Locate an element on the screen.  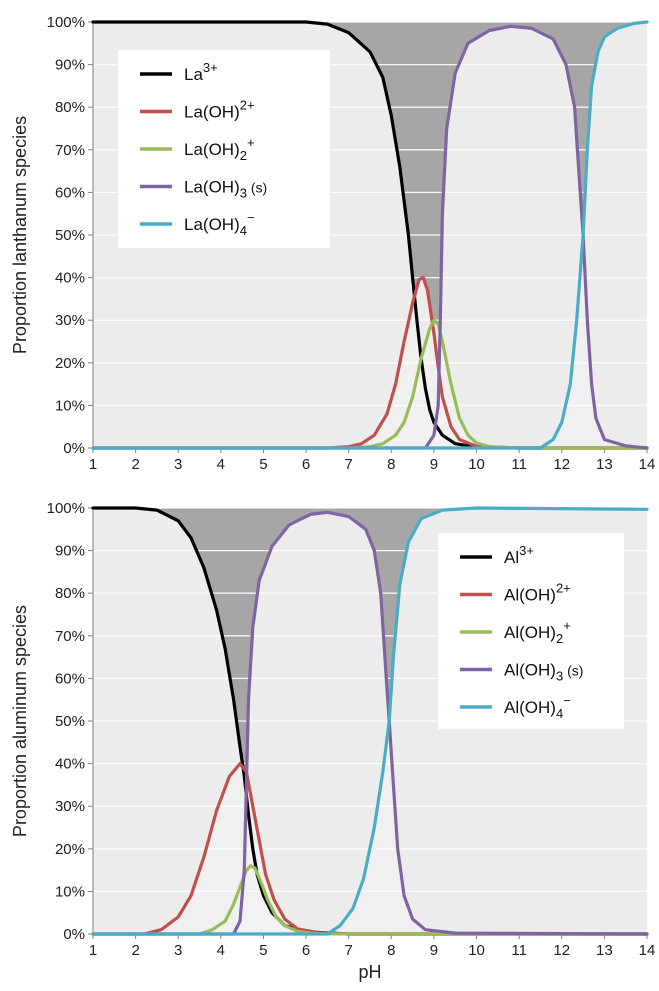
legend: Al3+ Al(OH)2+ Al(OH)2+ Al(OH)3 (s) Al(OH)4− is located at coordinates (531, 631).